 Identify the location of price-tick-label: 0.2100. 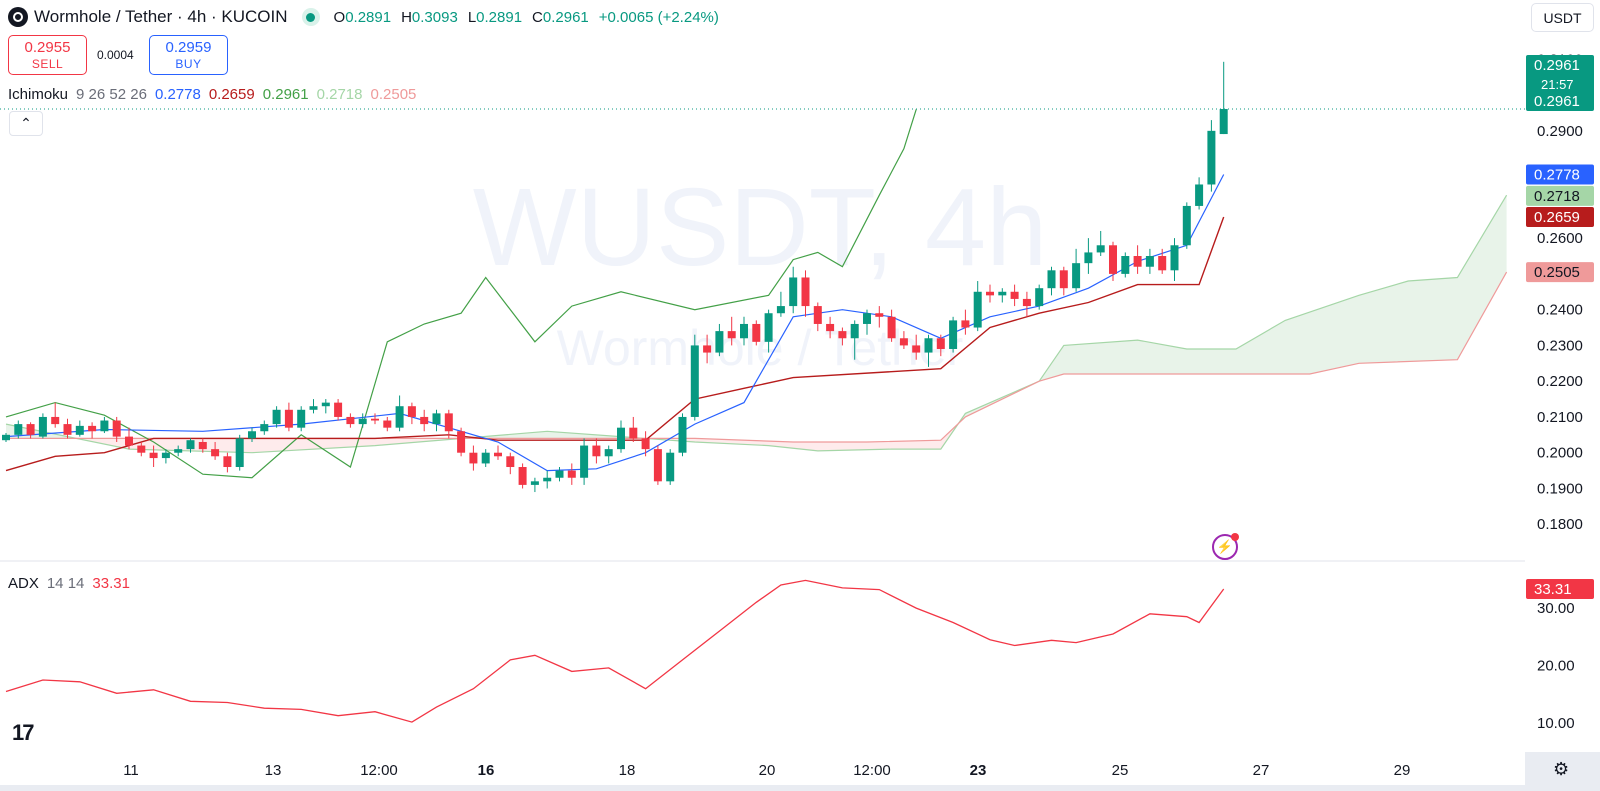
(1560, 417).